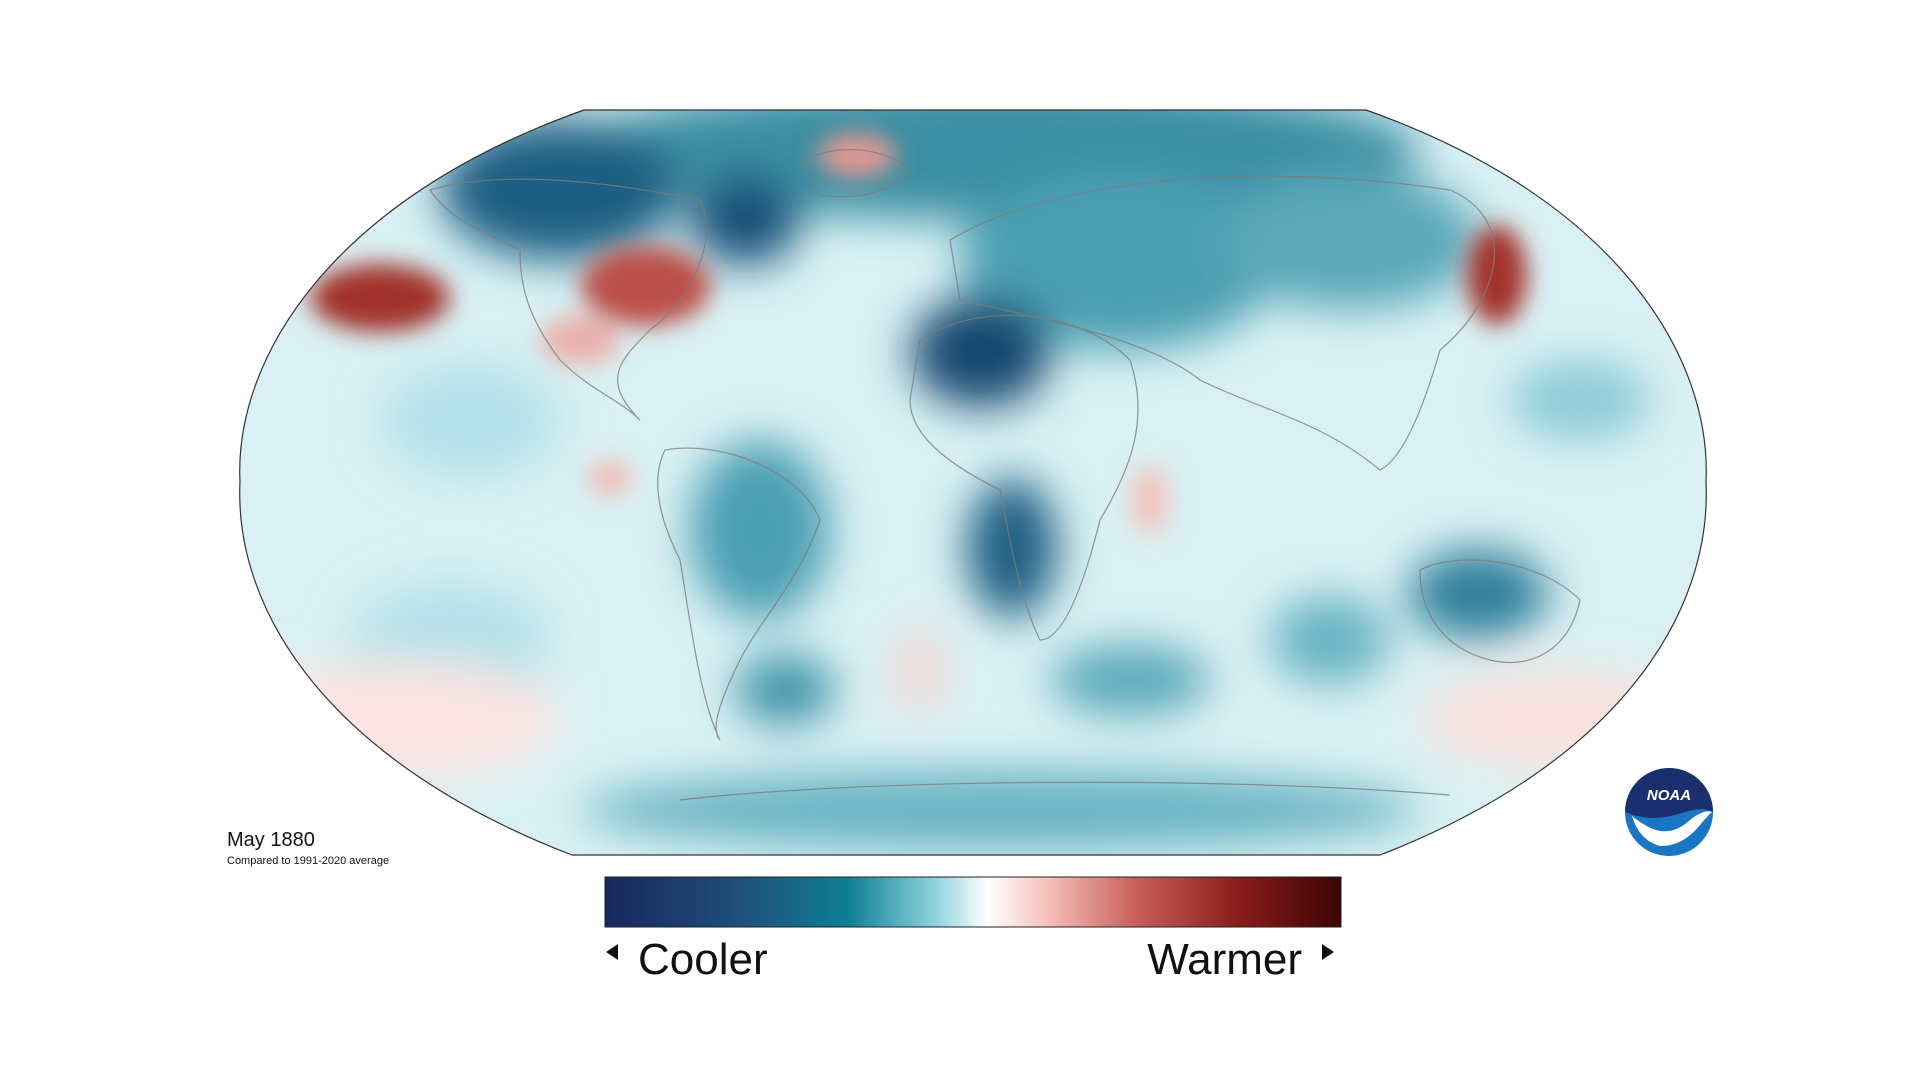 The width and height of the screenshot is (1920, 1080). I want to click on color-scale, so click(973, 902).